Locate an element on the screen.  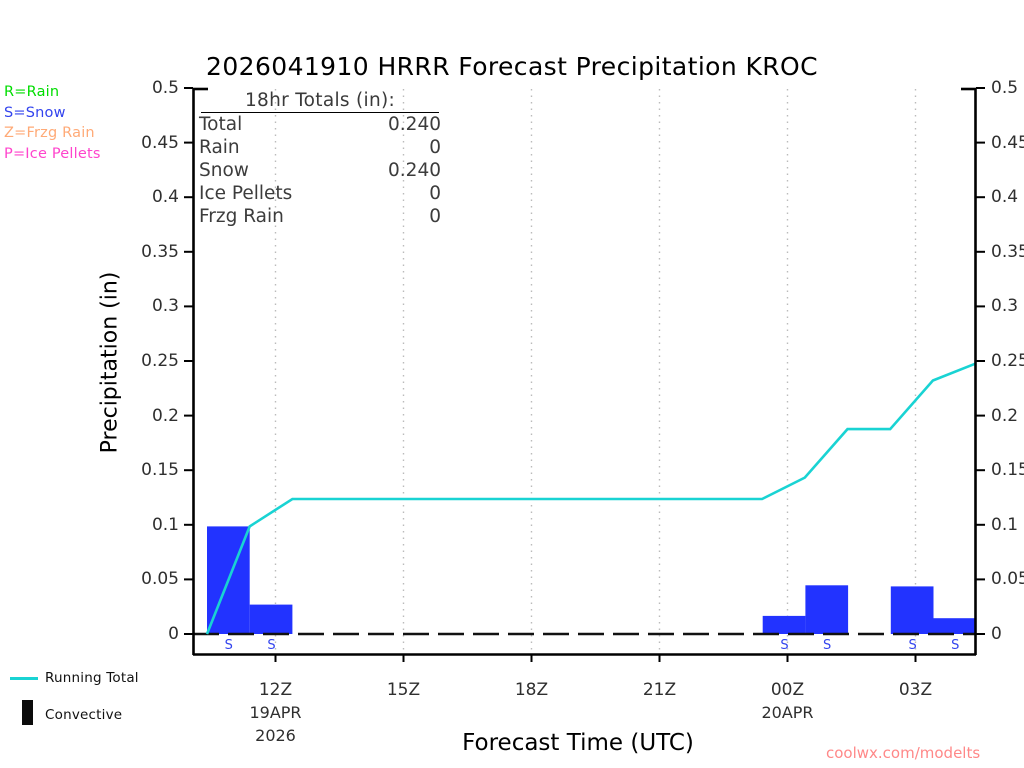
y-ticks-right is located at coordinates (980, 361).